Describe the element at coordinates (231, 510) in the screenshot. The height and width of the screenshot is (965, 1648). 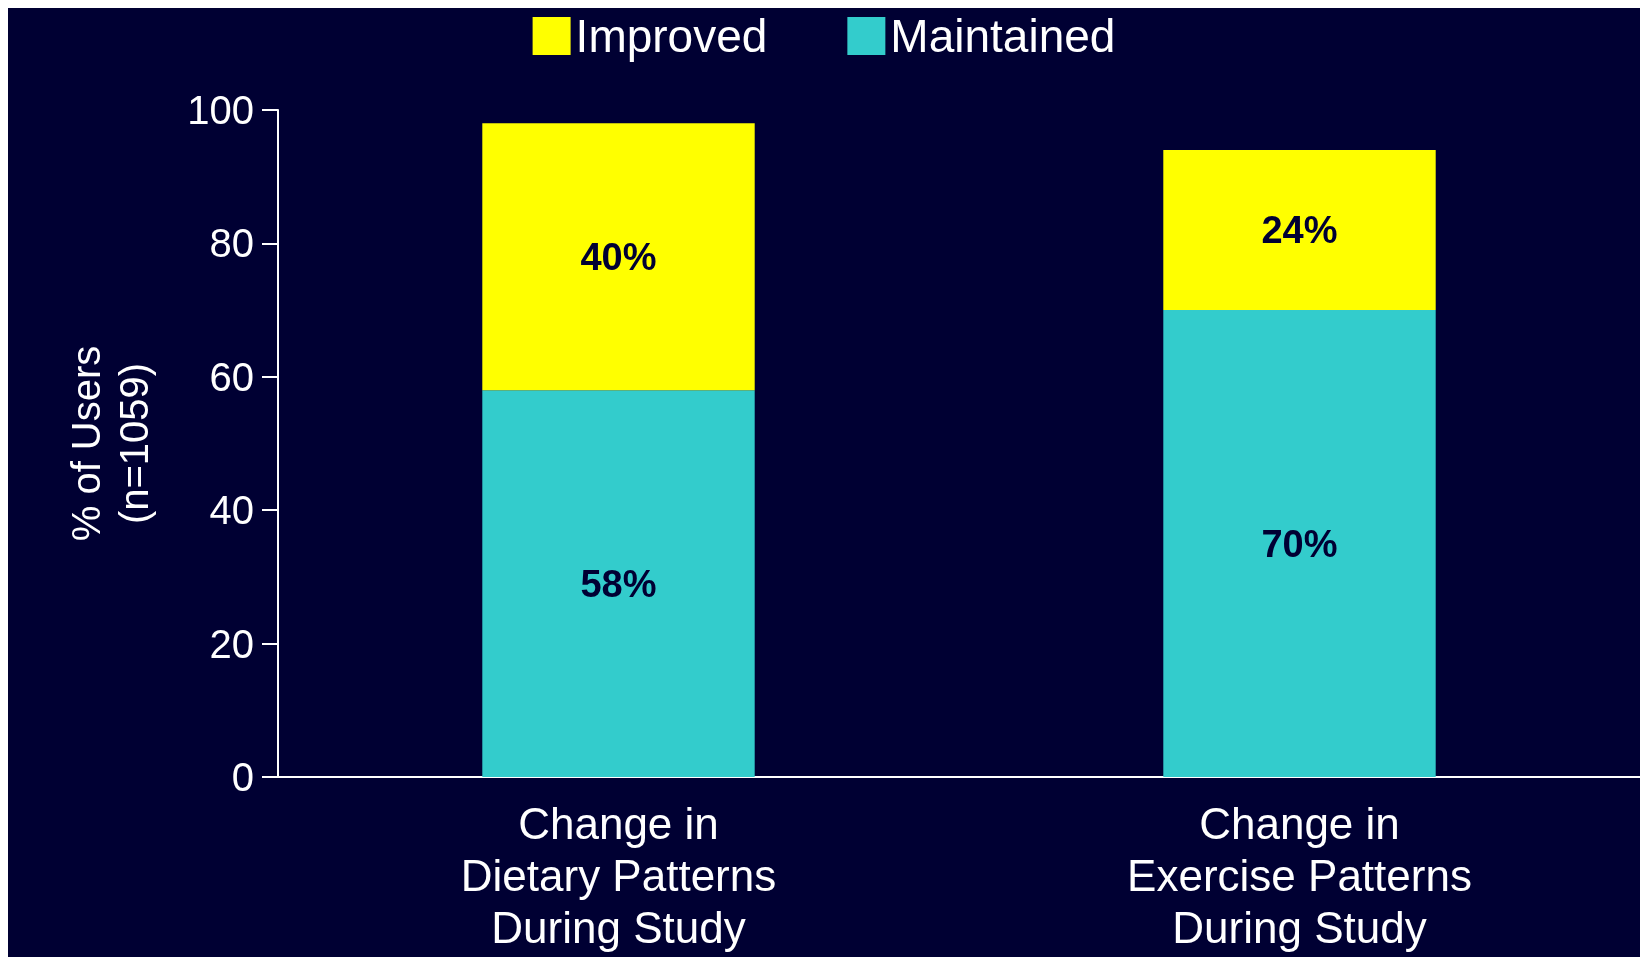
I see `y-tick-label: 40` at that location.